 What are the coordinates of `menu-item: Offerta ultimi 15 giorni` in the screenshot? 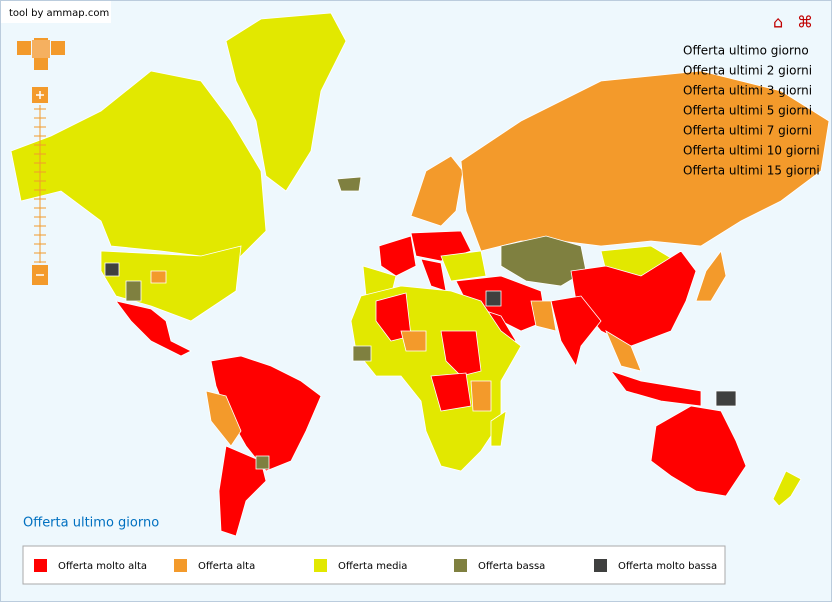 It's located at (751, 171).